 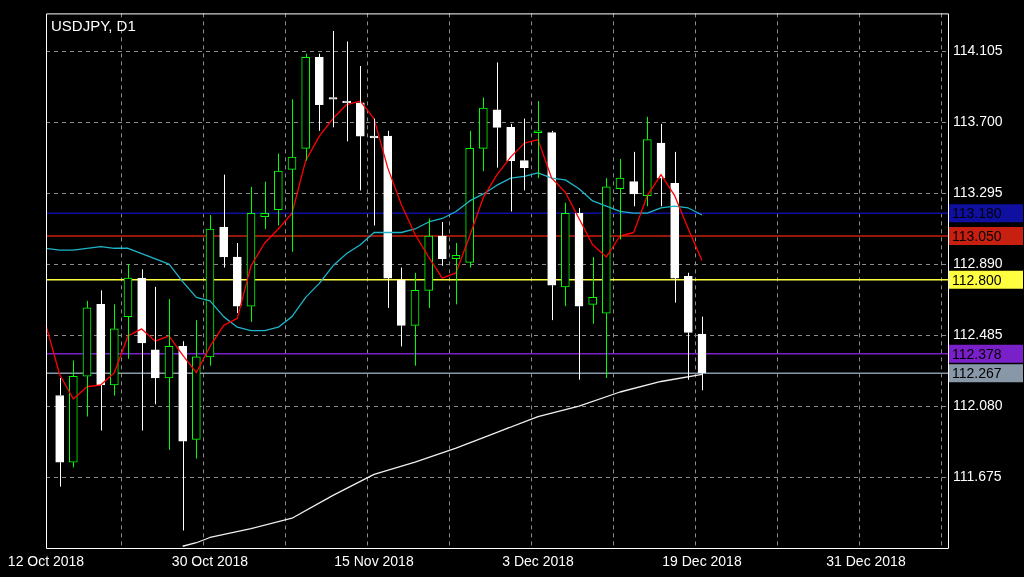 What do you see at coordinates (978, 191) in the screenshot?
I see `y-tick-label: 113.295` at bounding box center [978, 191].